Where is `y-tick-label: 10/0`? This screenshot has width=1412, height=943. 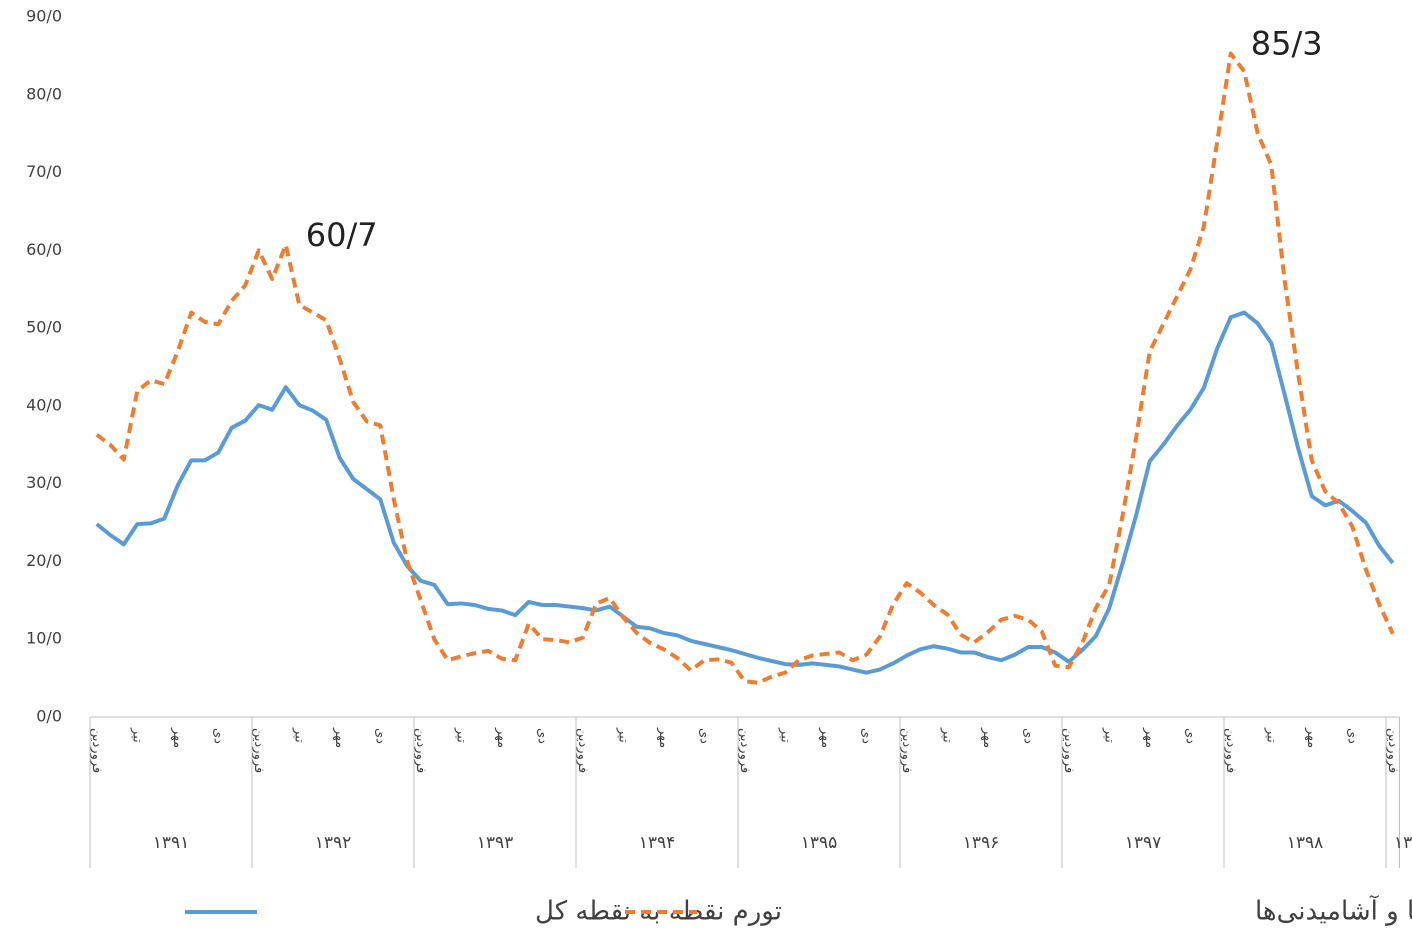 y-tick-label: 10/0 is located at coordinates (44, 638).